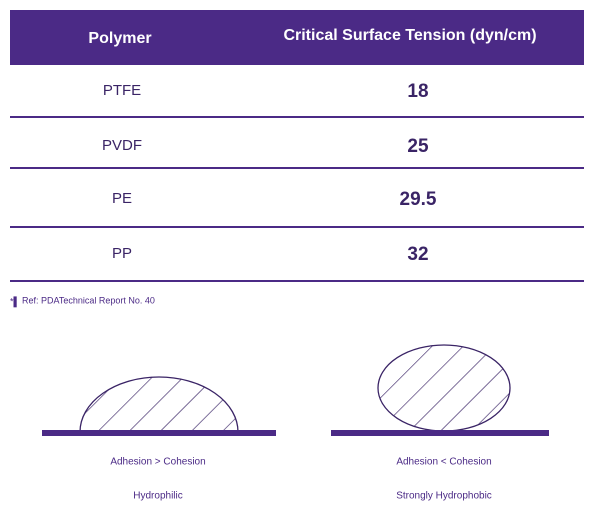 This screenshot has width=592, height=520. What do you see at coordinates (443, 462) in the screenshot?
I see `caption: Adhesion < Cohesion` at bounding box center [443, 462].